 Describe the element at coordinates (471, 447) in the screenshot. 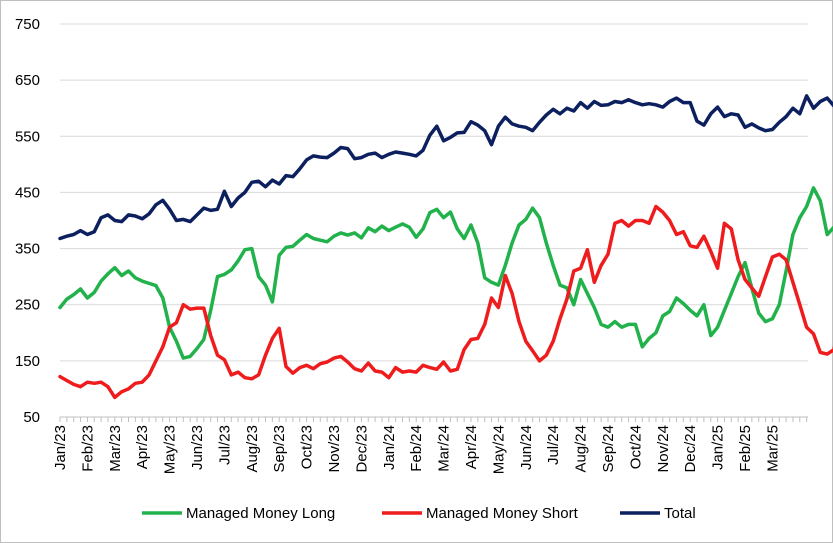

I see `x-tick-label: Apr/24` at that location.